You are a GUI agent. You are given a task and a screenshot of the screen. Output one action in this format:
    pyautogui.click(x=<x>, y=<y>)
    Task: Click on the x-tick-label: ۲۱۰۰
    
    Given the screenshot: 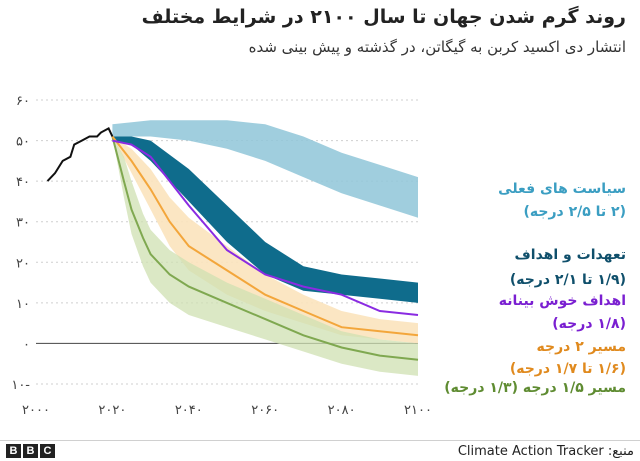 What is the action you would take?
    pyautogui.click(x=418, y=410)
    